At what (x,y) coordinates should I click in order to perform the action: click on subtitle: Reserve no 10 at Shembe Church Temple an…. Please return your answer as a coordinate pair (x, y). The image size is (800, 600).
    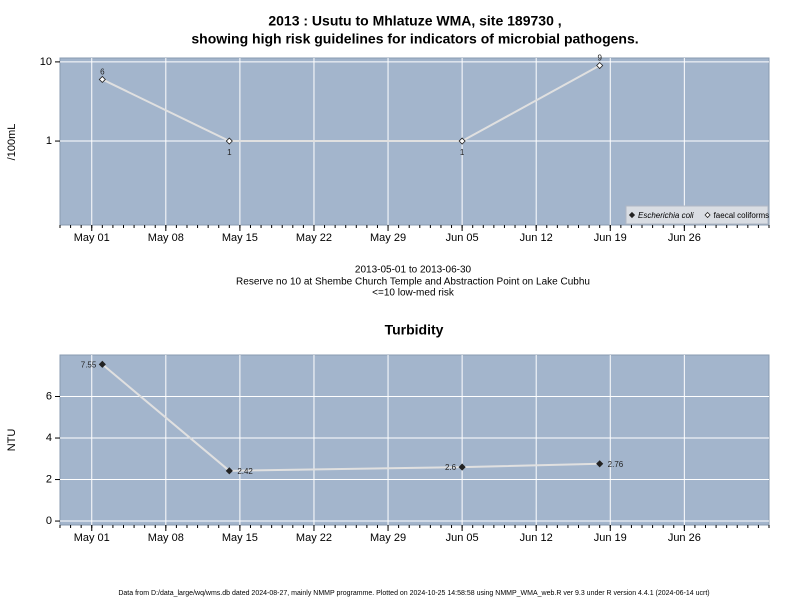
    Looking at the image, I should click on (413, 282).